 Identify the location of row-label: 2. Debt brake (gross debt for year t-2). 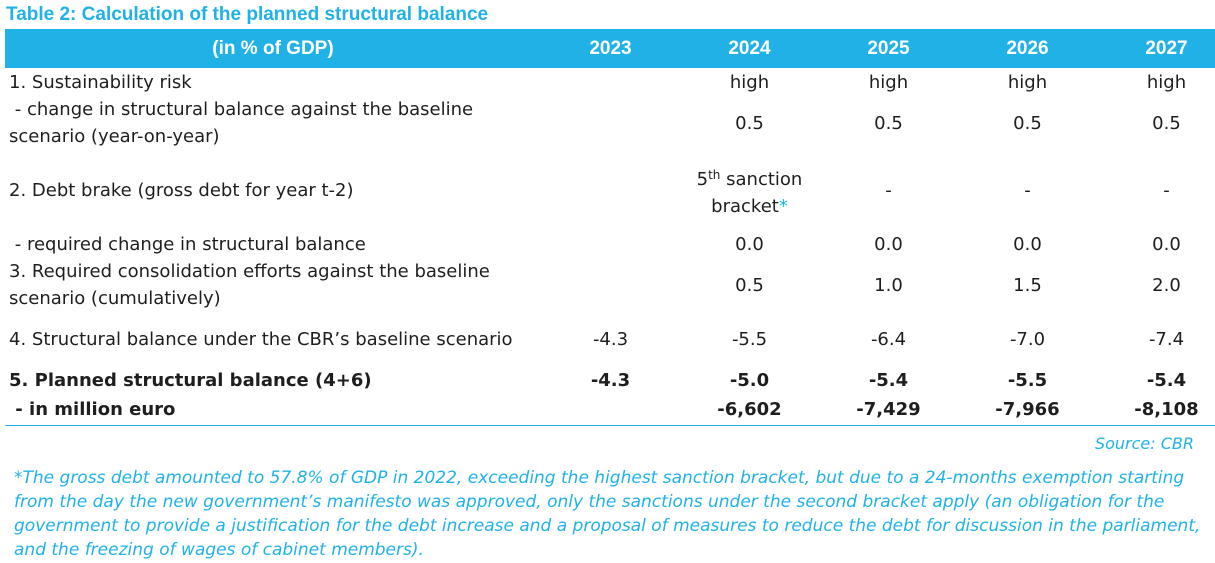
(181, 190).